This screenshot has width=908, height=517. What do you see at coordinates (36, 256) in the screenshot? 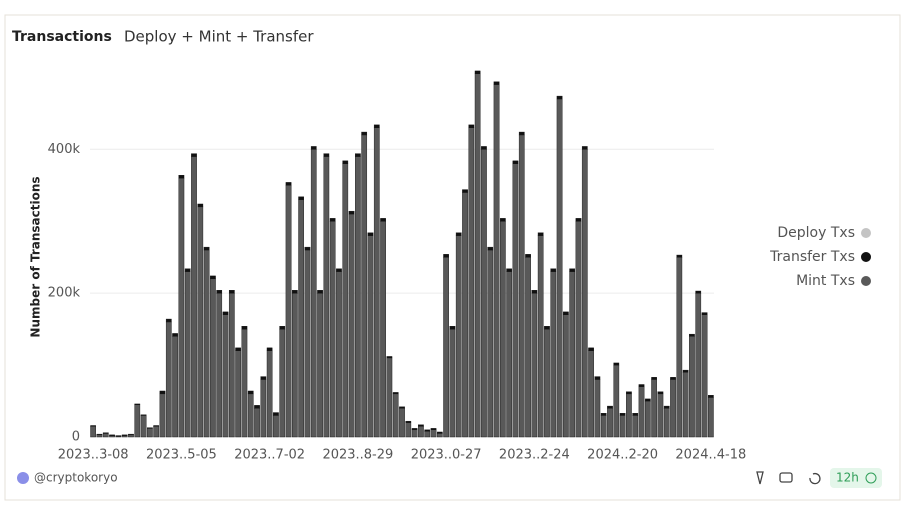
I see `y-axis-label: Number of Transactions` at bounding box center [36, 256].